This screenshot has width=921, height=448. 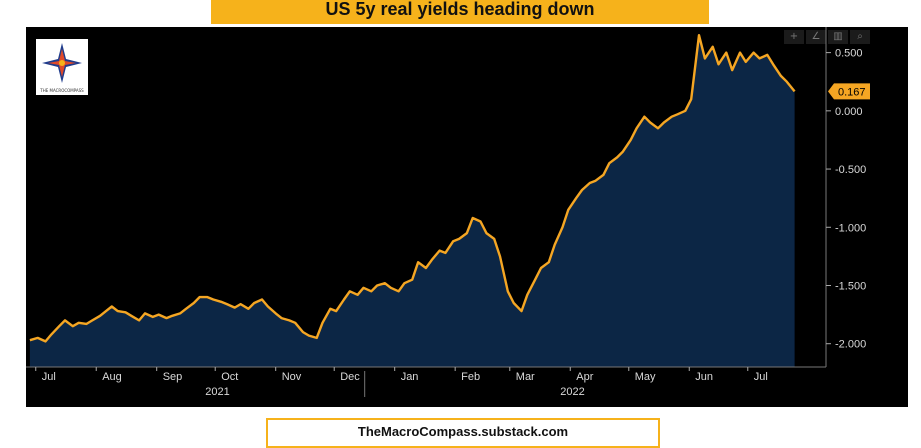 What do you see at coordinates (217, 392) in the screenshot?
I see `x-year-label: 2021` at bounding box center [217, 392].